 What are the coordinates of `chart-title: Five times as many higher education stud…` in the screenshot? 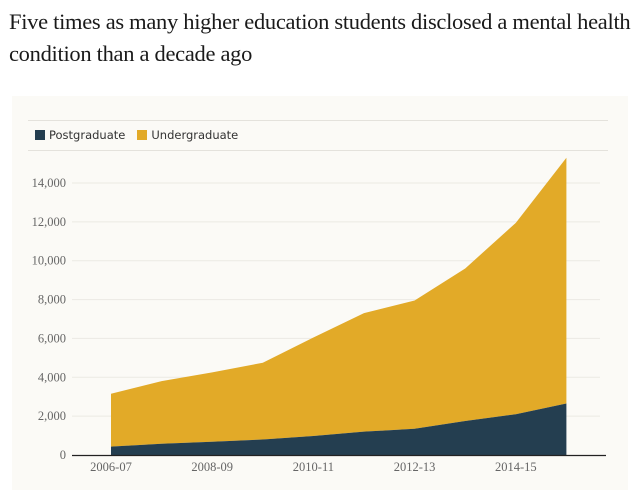 It's located at (320, 37).